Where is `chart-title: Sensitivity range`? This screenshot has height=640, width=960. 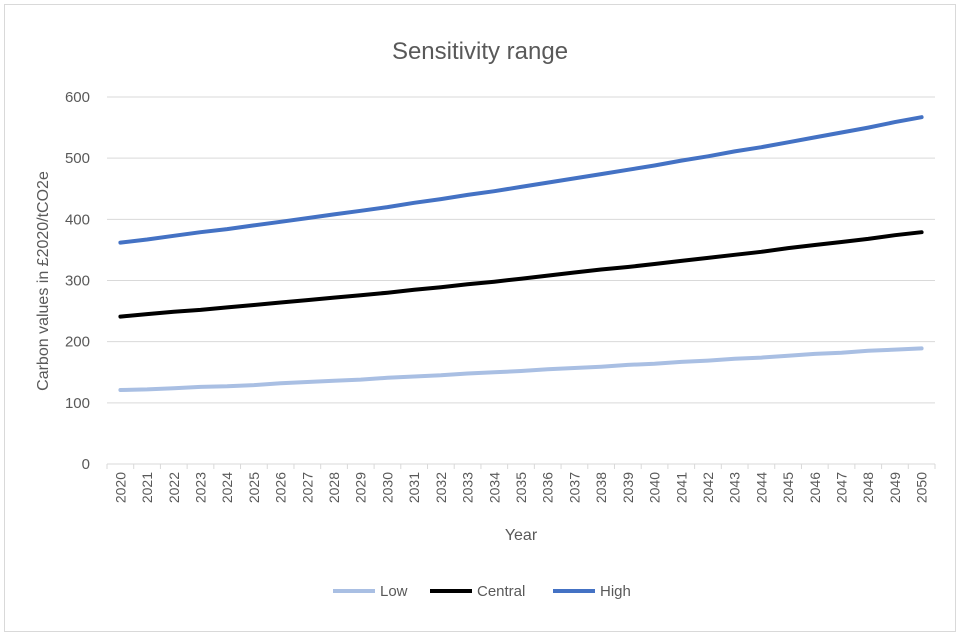 chart-title: Sensitivity range is located at coordinates (480, 51).